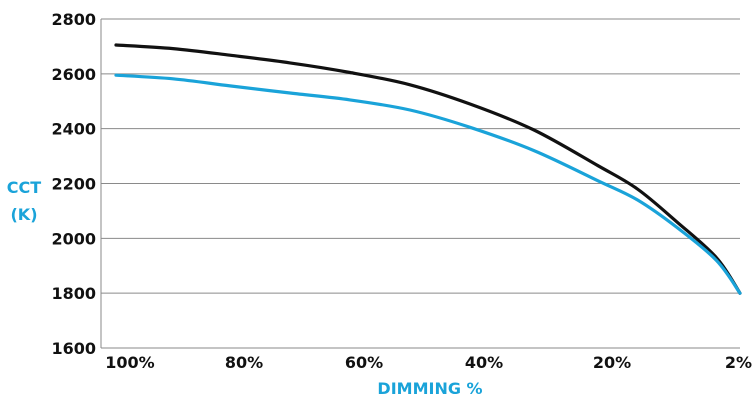  What do you see at coordinates (364, 362) in the screenshot?
I see `x-tick-label: 60%` at bounding box center [364, 362].